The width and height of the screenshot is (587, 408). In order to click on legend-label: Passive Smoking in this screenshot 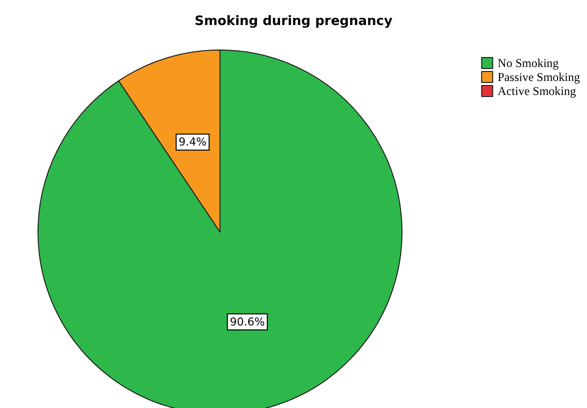, I will do `click(539, 77)`.